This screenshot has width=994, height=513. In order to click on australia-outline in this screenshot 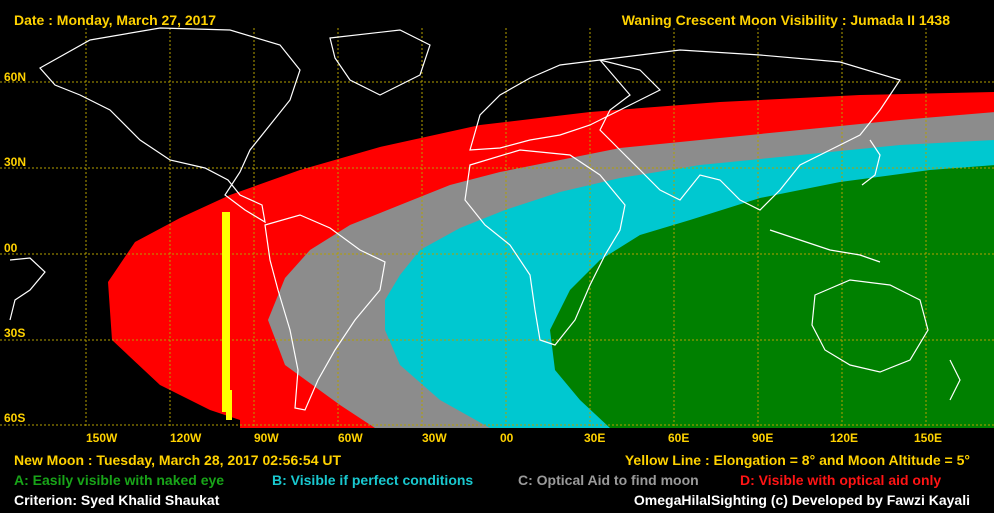, I will do `click(870, 326)`.